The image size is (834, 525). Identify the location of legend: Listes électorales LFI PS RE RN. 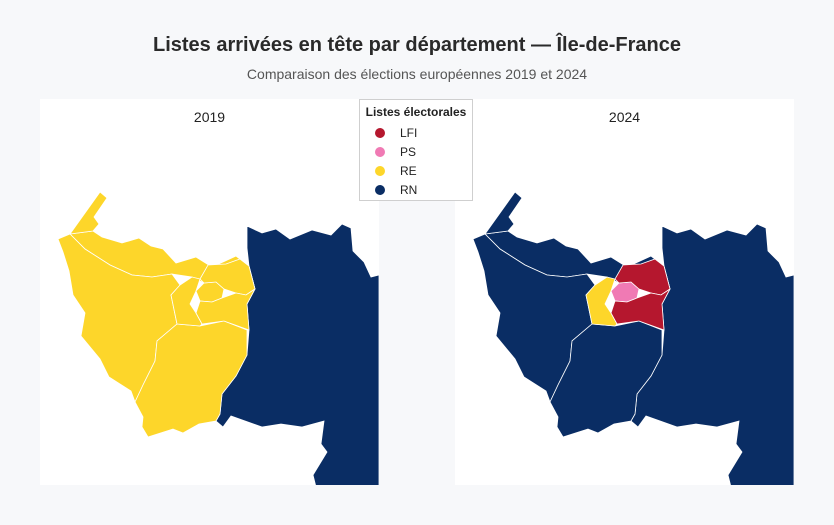
(416, 150).